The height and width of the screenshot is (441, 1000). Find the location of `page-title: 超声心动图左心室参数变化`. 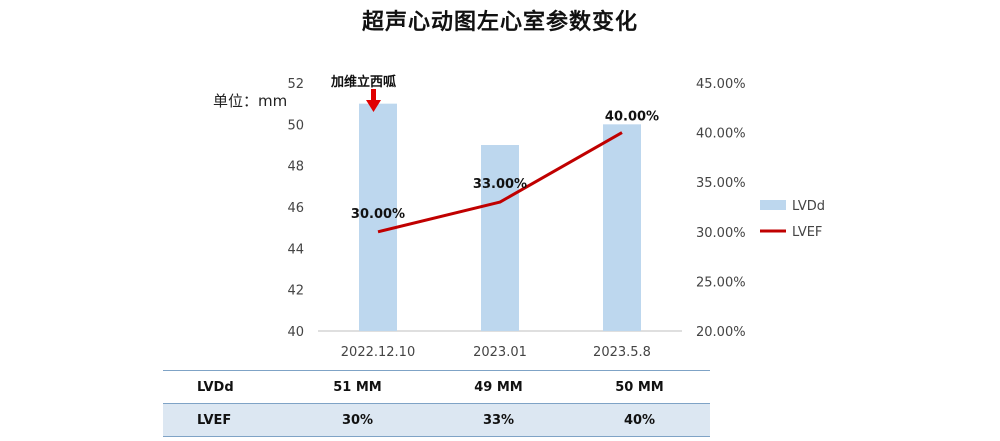

page-title: 超声心动图左心室参数变化 is located at coordinates (499, 22).